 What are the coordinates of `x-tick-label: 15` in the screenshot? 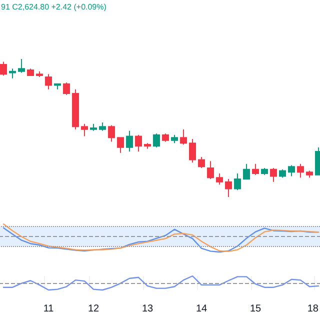 It's located at (255, 309).